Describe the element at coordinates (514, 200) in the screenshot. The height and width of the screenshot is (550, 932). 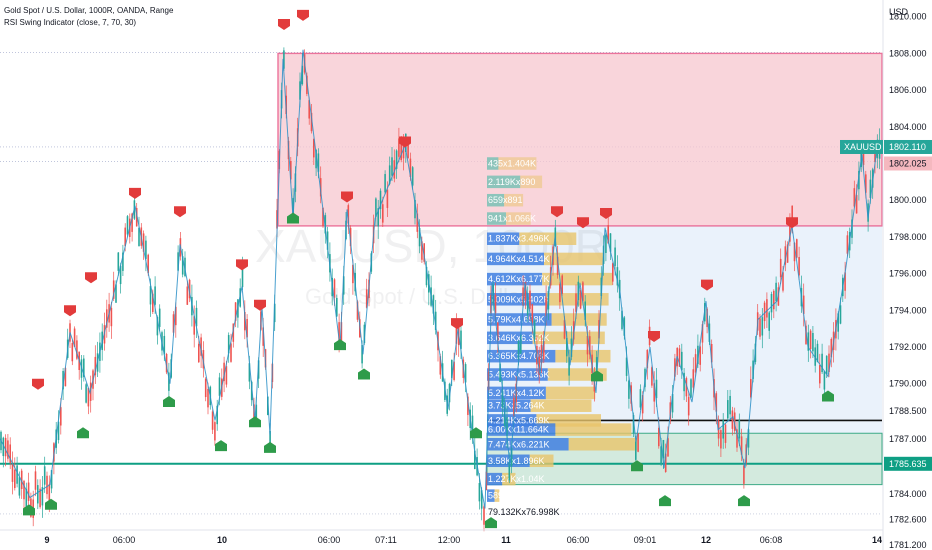
I see `vp-sell-bar` at that location.